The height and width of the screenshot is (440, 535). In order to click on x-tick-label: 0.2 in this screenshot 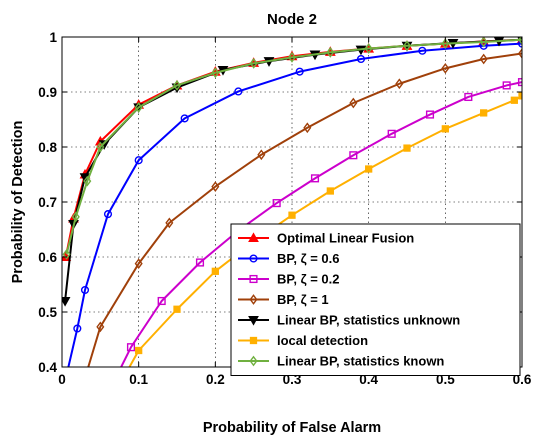, I will do `click(215, 379)`.